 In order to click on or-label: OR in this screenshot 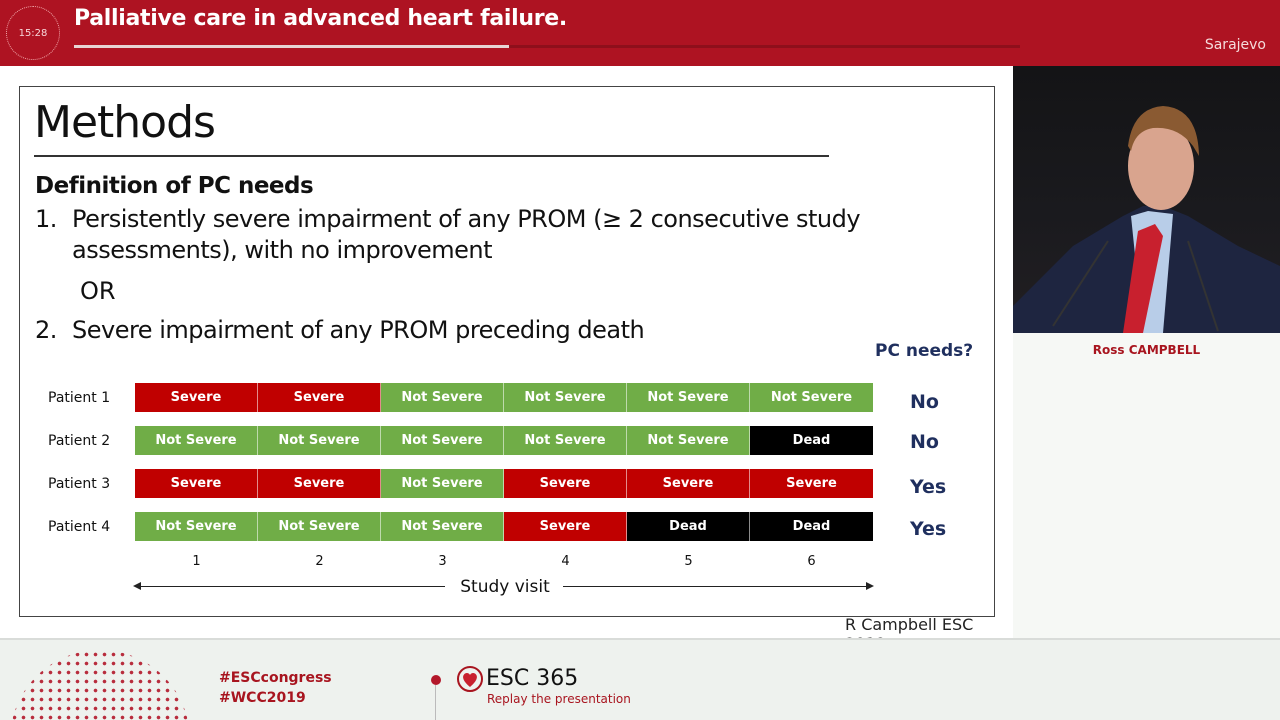, I will do `click(98, 291)`.